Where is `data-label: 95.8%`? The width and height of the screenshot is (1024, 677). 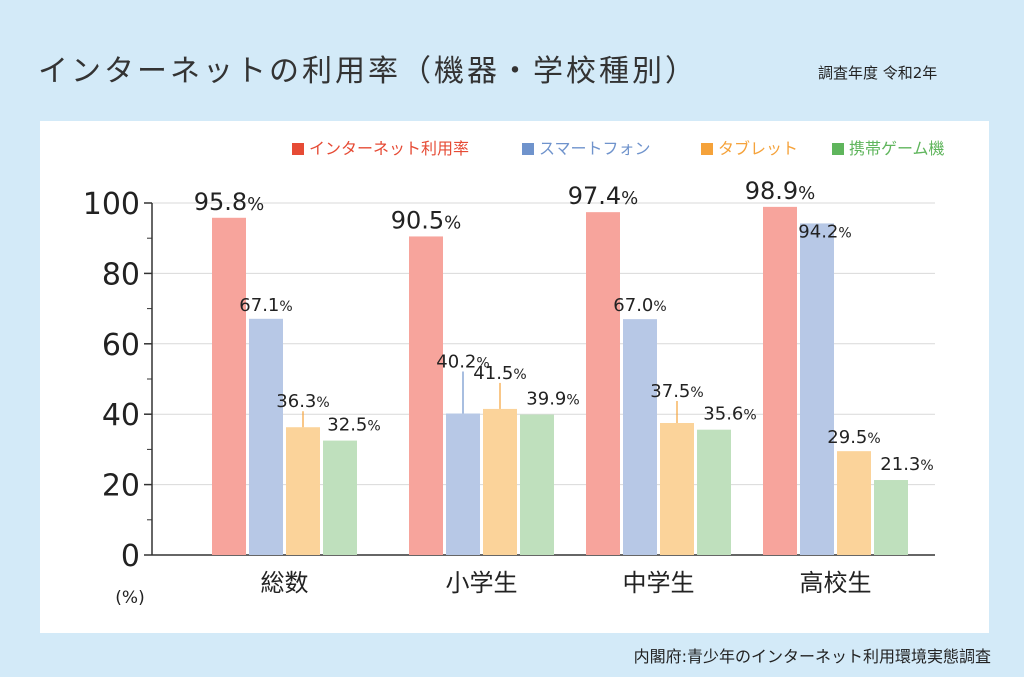
data-label: 95.8% is located at coordinates (229, 202).